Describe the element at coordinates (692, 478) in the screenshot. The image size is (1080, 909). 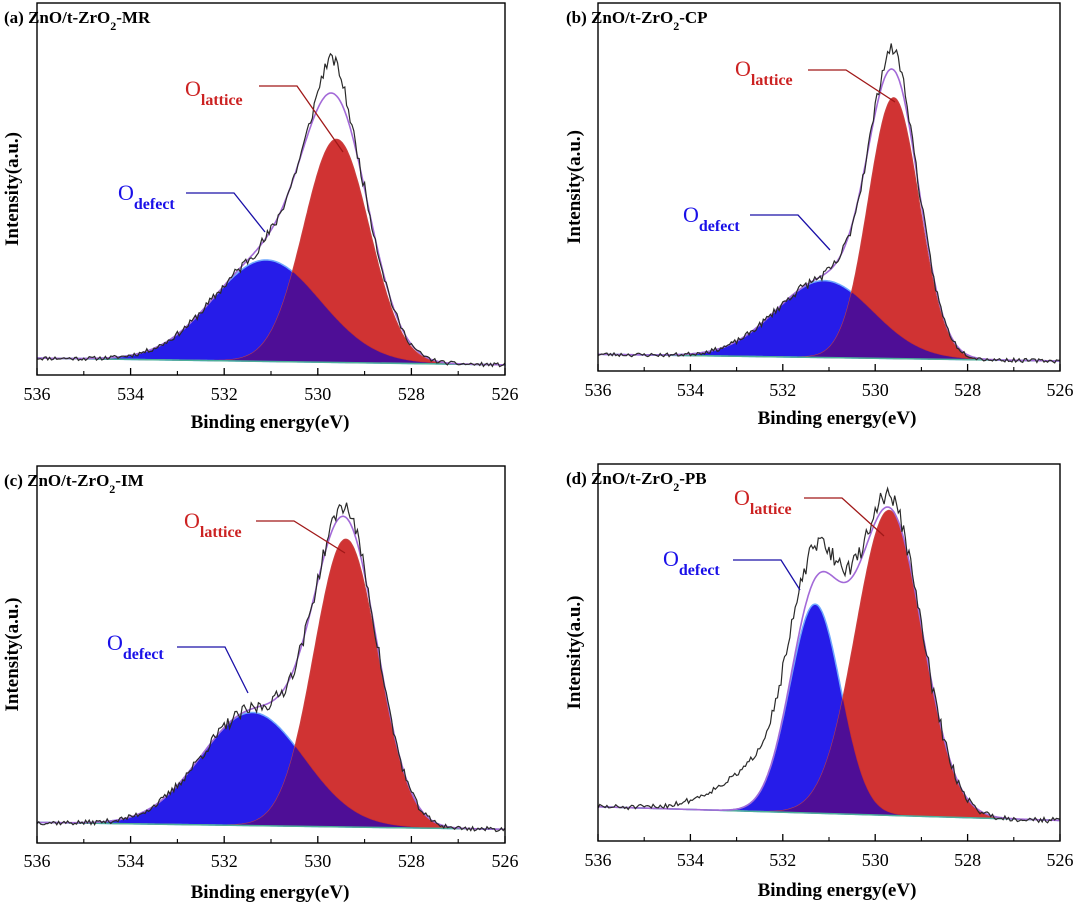
I see `panel-sample-suffix: -PB` at that location.